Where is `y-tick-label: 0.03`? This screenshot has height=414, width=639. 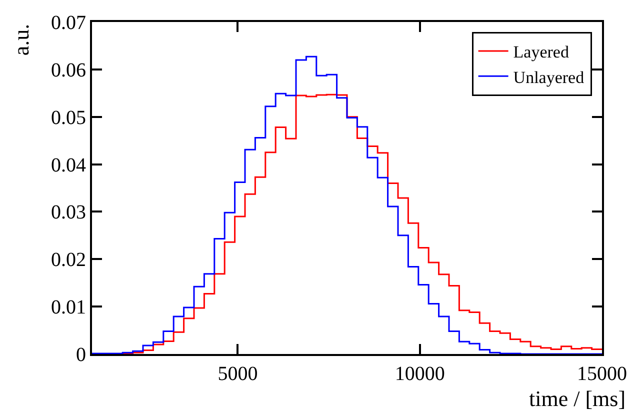 y-tick-label: 0.03 is located at coordinates (68, 213).